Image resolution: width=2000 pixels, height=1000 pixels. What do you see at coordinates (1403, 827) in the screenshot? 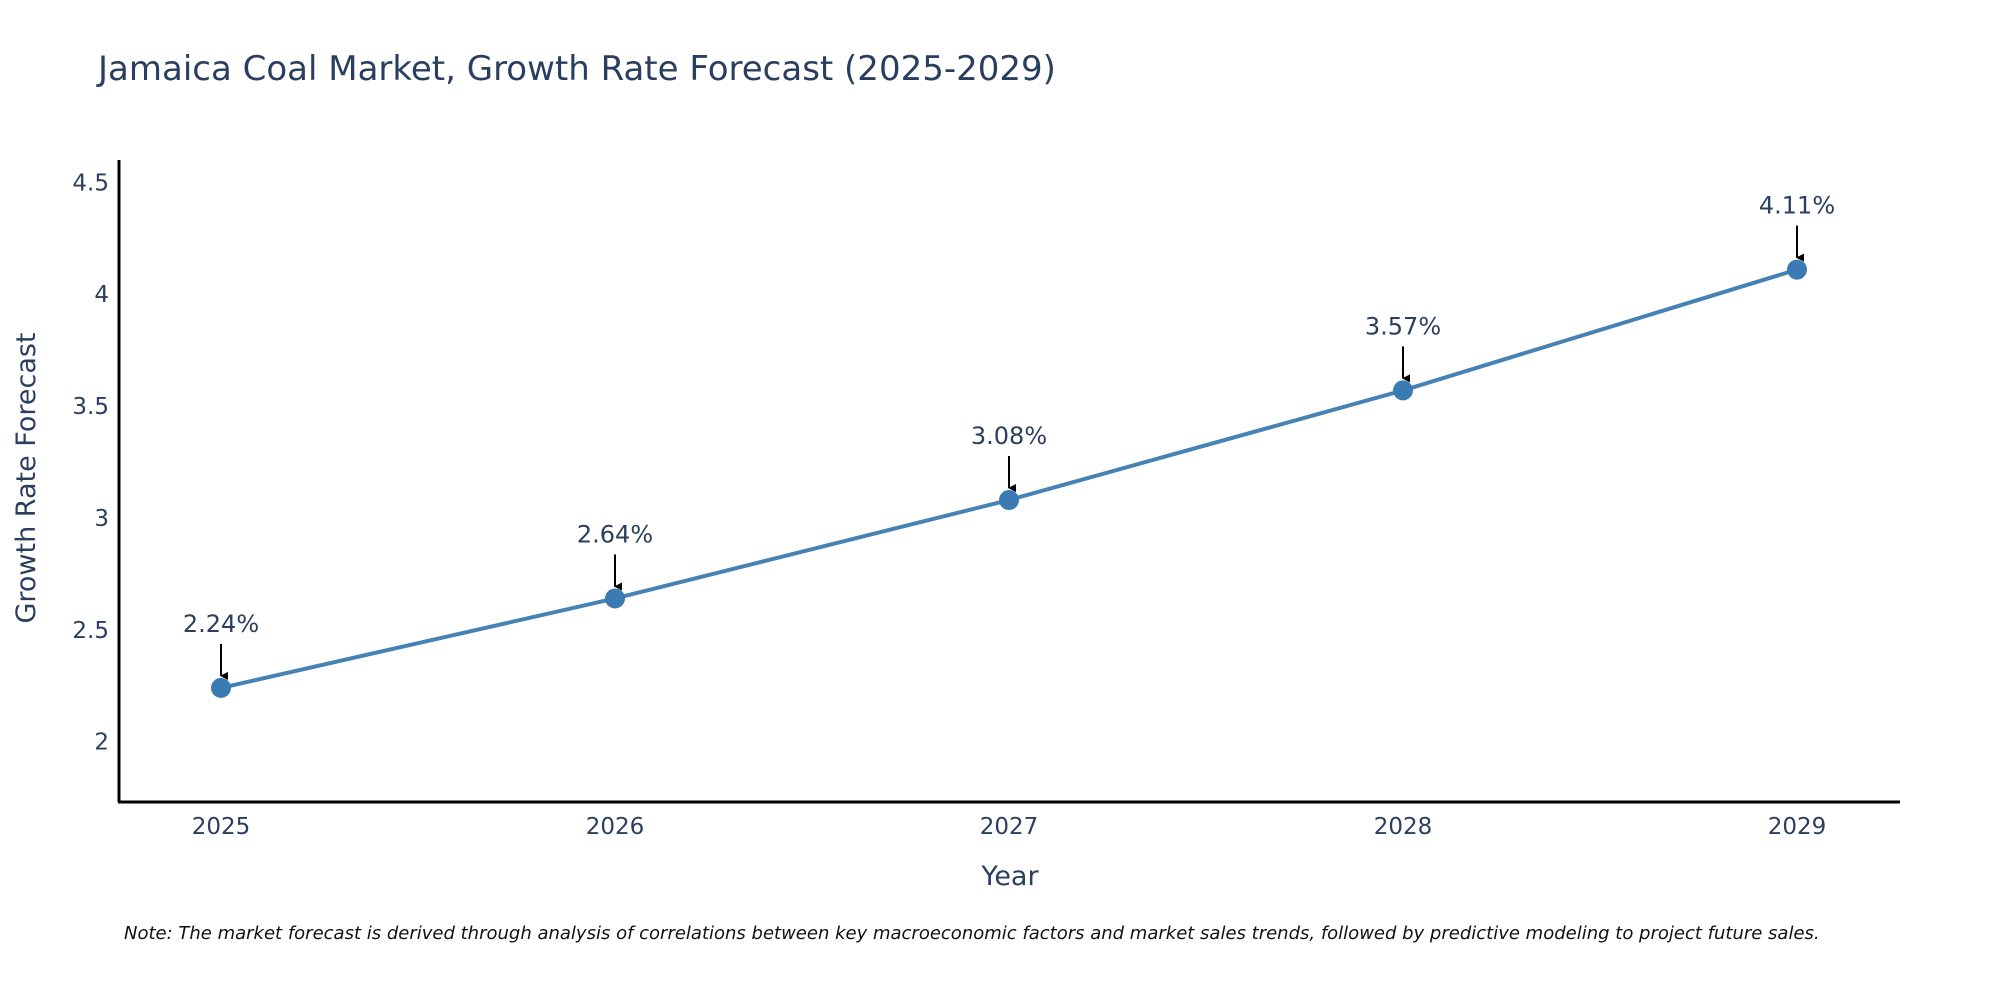
I see `x-tick-label: 2028` at bounding box center [1403, 827].